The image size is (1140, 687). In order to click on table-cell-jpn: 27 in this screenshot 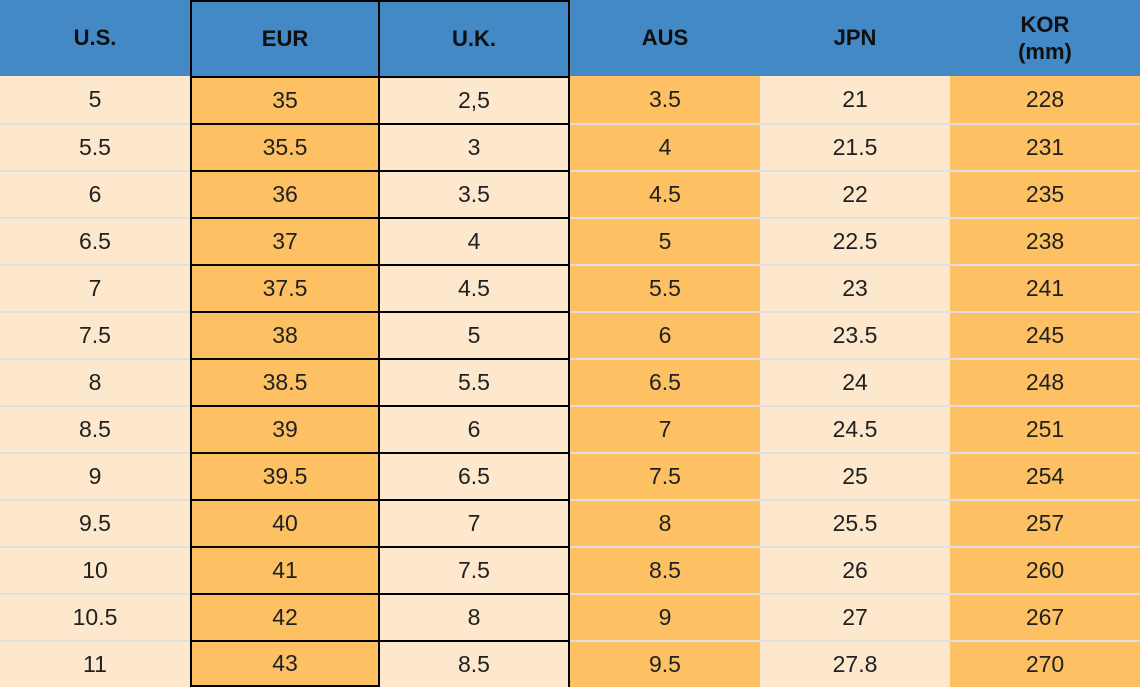, I will do `click(855, 616)`.